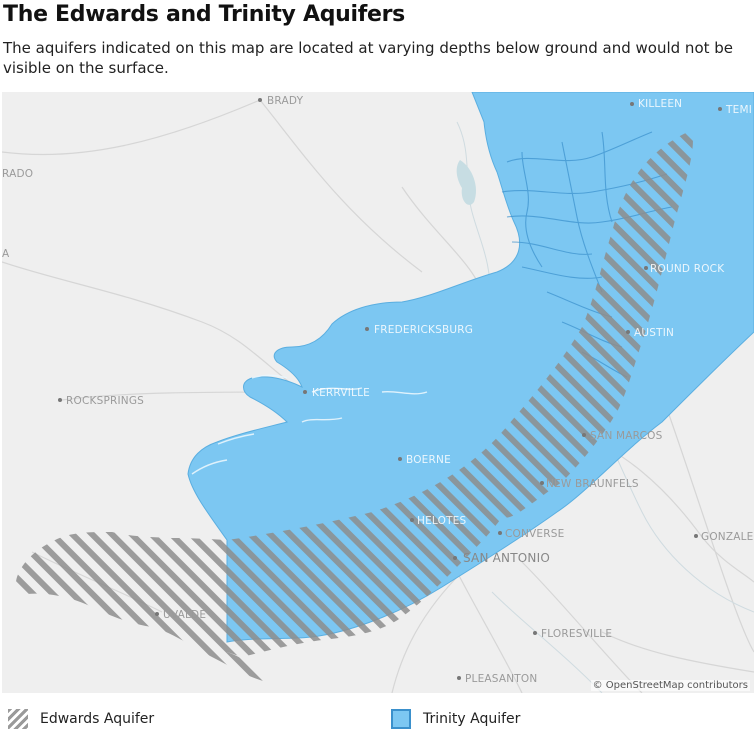  I want to click on legend-label-trinity: Trinity Aquifer, so click(472, 719).